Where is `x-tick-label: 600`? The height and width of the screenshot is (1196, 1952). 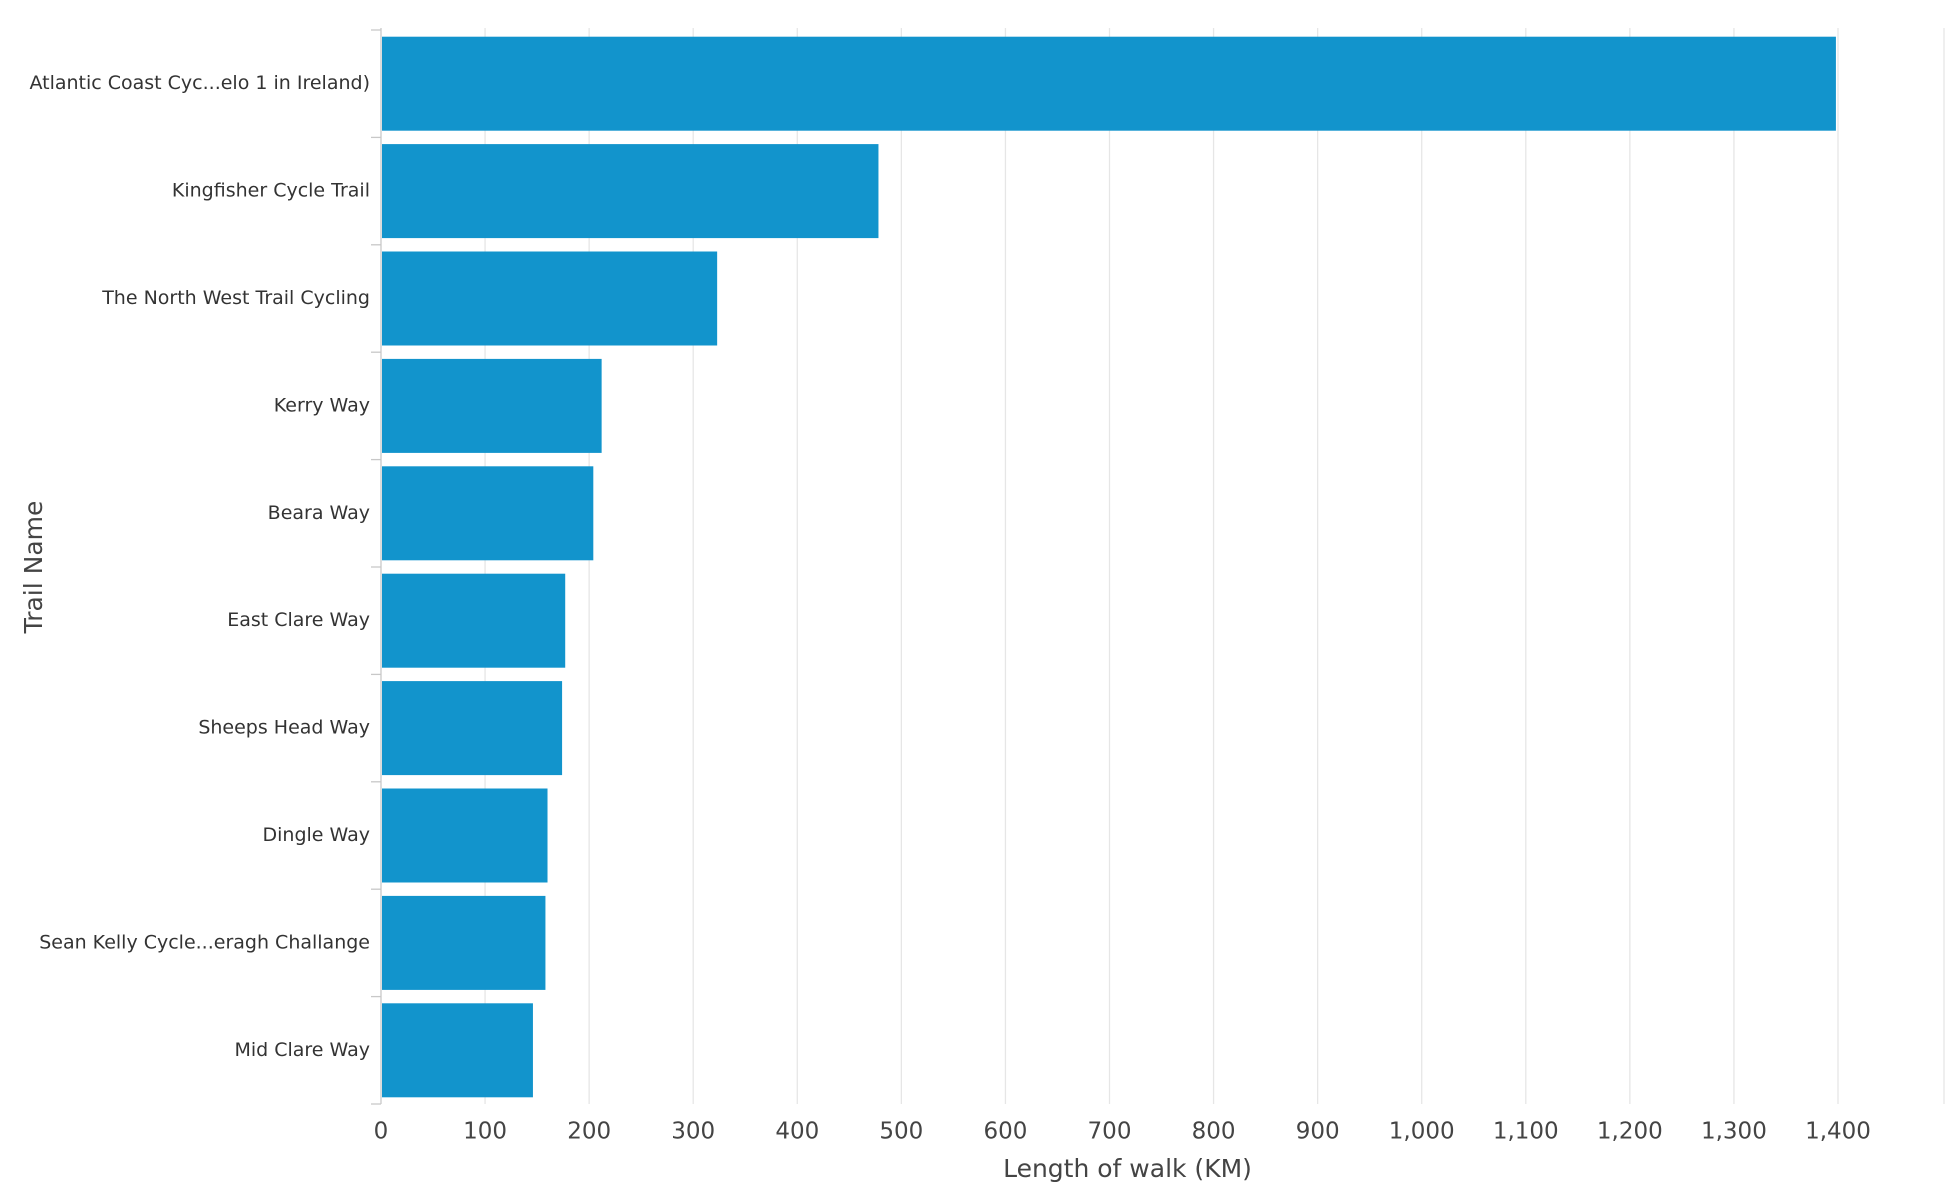
x-tick-label: 600 is located at coordinates (1005, 1132).